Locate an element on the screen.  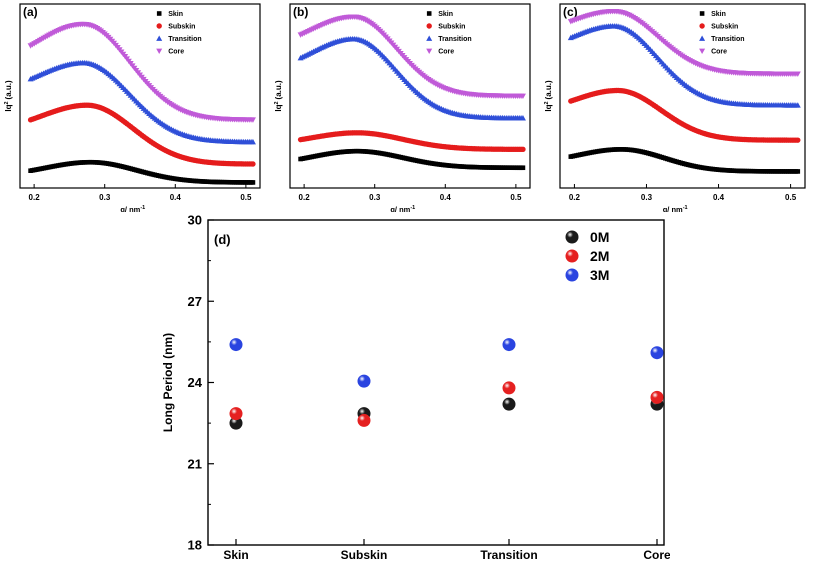
y-tick-label: 18 is located at coordinates (195, 545).